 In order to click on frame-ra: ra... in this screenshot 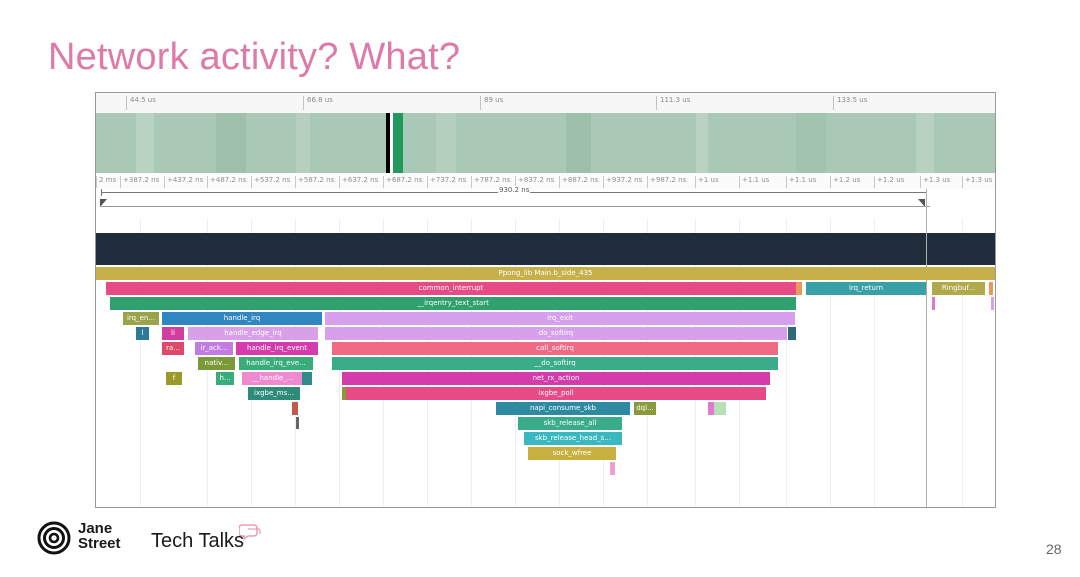, I will do `click(173, 348)`.